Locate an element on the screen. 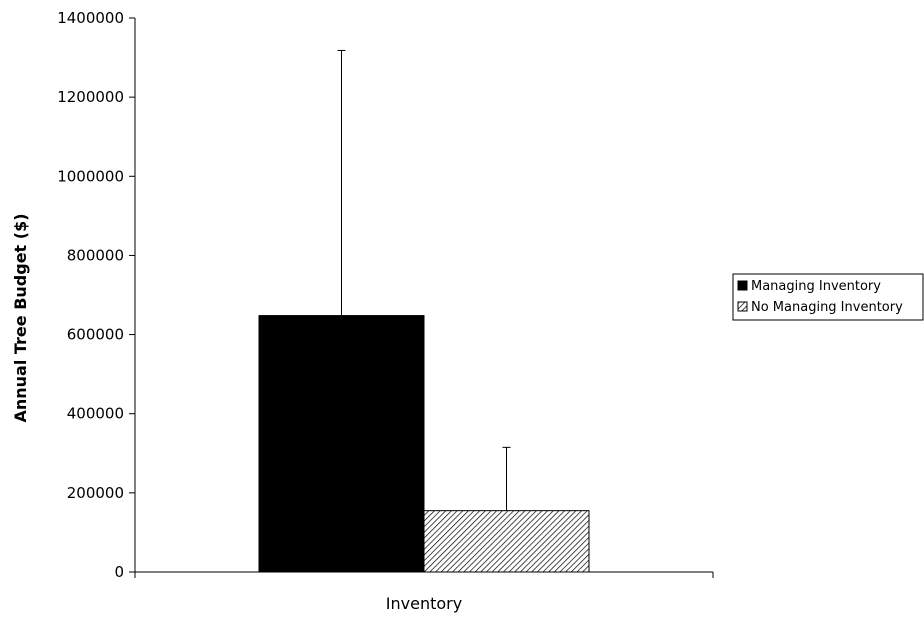 The height and width of the screenshot is (617, 924). bar-managing-inventory is located at coordinates (341, 444).